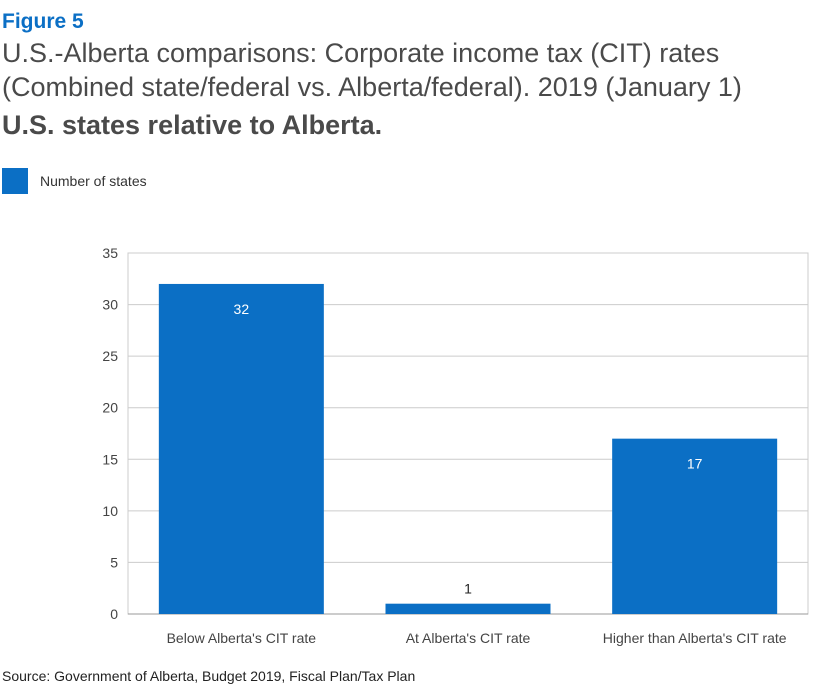 The height and width of the screenshot is (699, 825). Describe the element at coordinates (114, 614) in the screenshot. I see `y-tick-label: 0` at that location.